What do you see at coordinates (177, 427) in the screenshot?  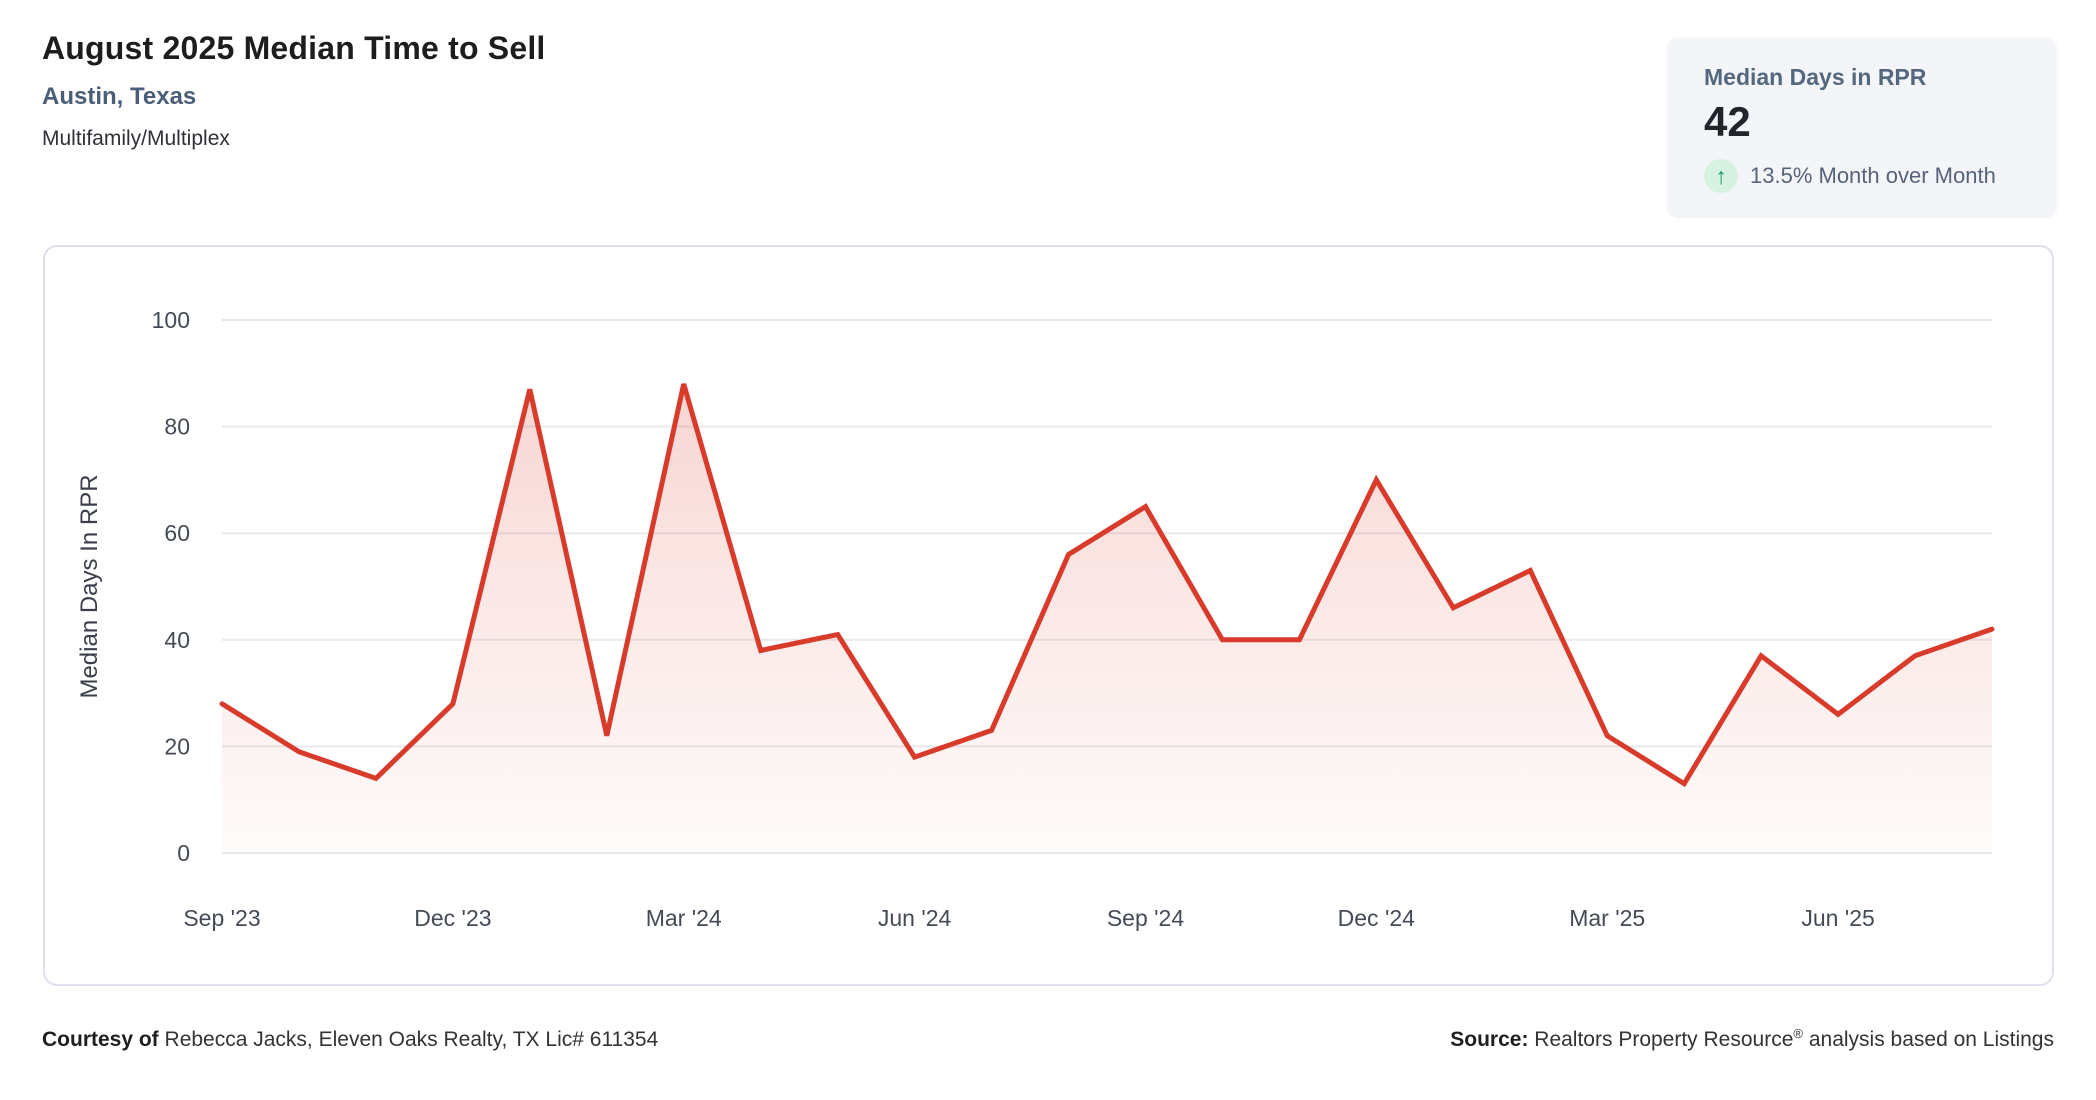 I see `y-tick-label: 80` at bounding box center [177, 427].